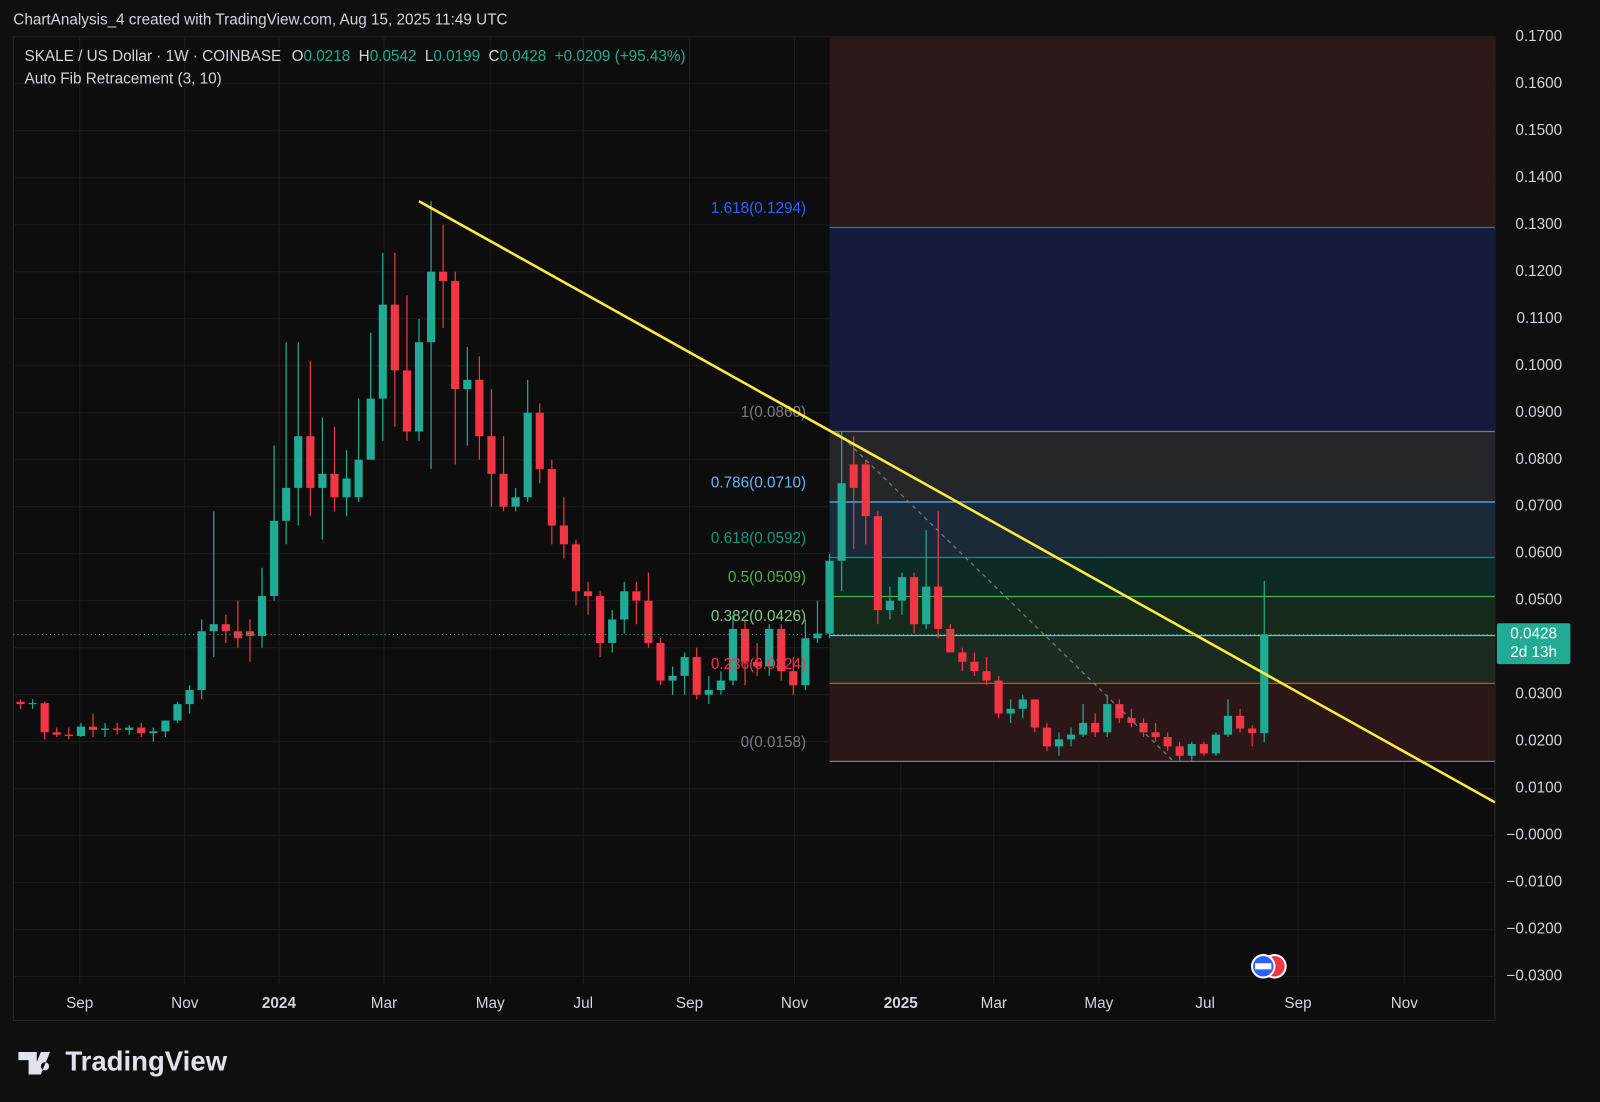  Describe the element at coordinates (523, 56) in the screenshot. I see `ohlc-value: 0.0428` at that location.